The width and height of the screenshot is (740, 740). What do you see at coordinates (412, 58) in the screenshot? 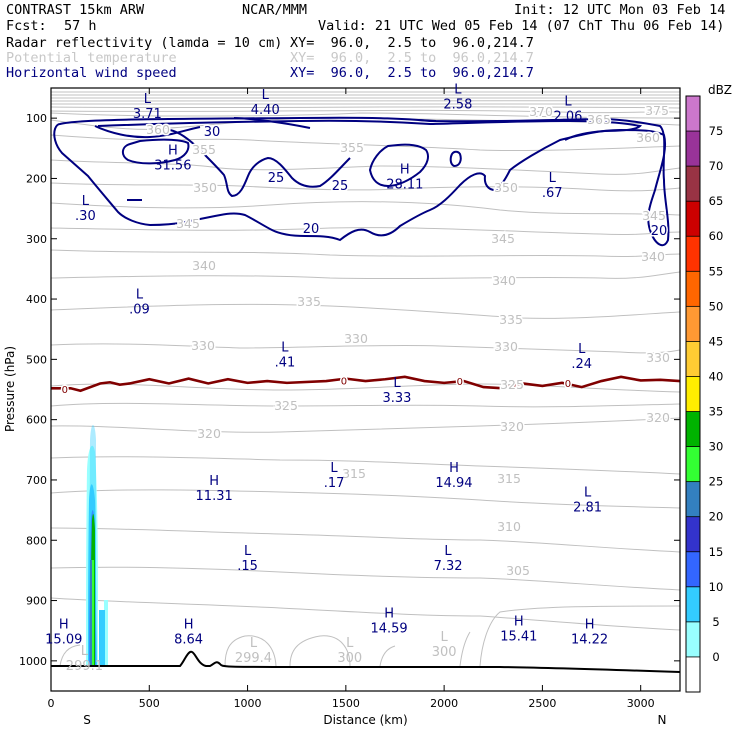
I see `field-theta-xy: XY= 96.0, 2.5 to 96.0,214.7` at bounding box center [412, 58].